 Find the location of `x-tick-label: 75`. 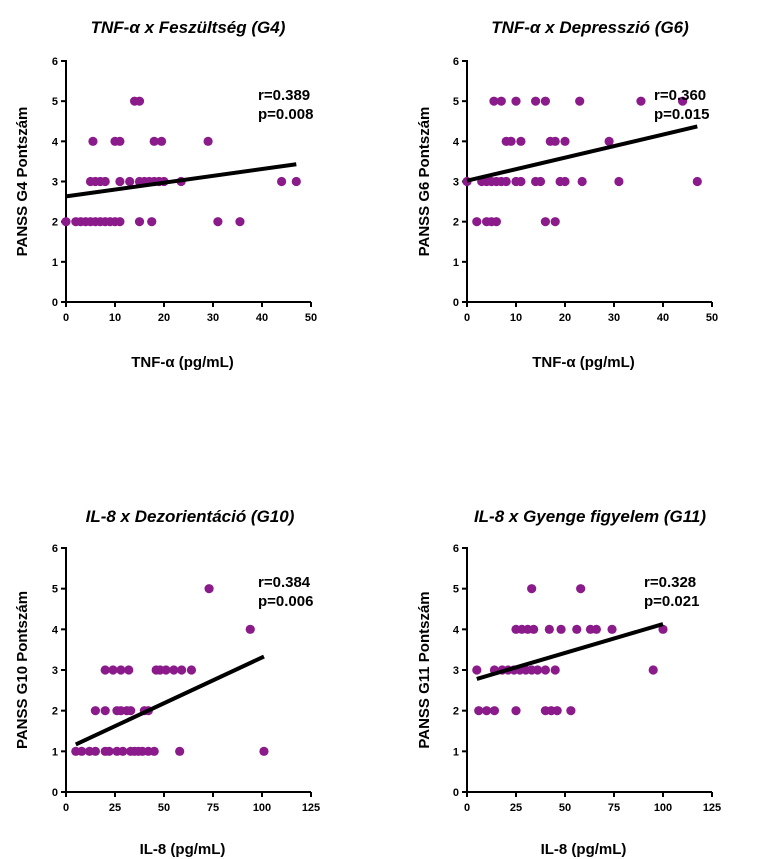

x-tick-label: 75 is located at coordinates (614, 808).